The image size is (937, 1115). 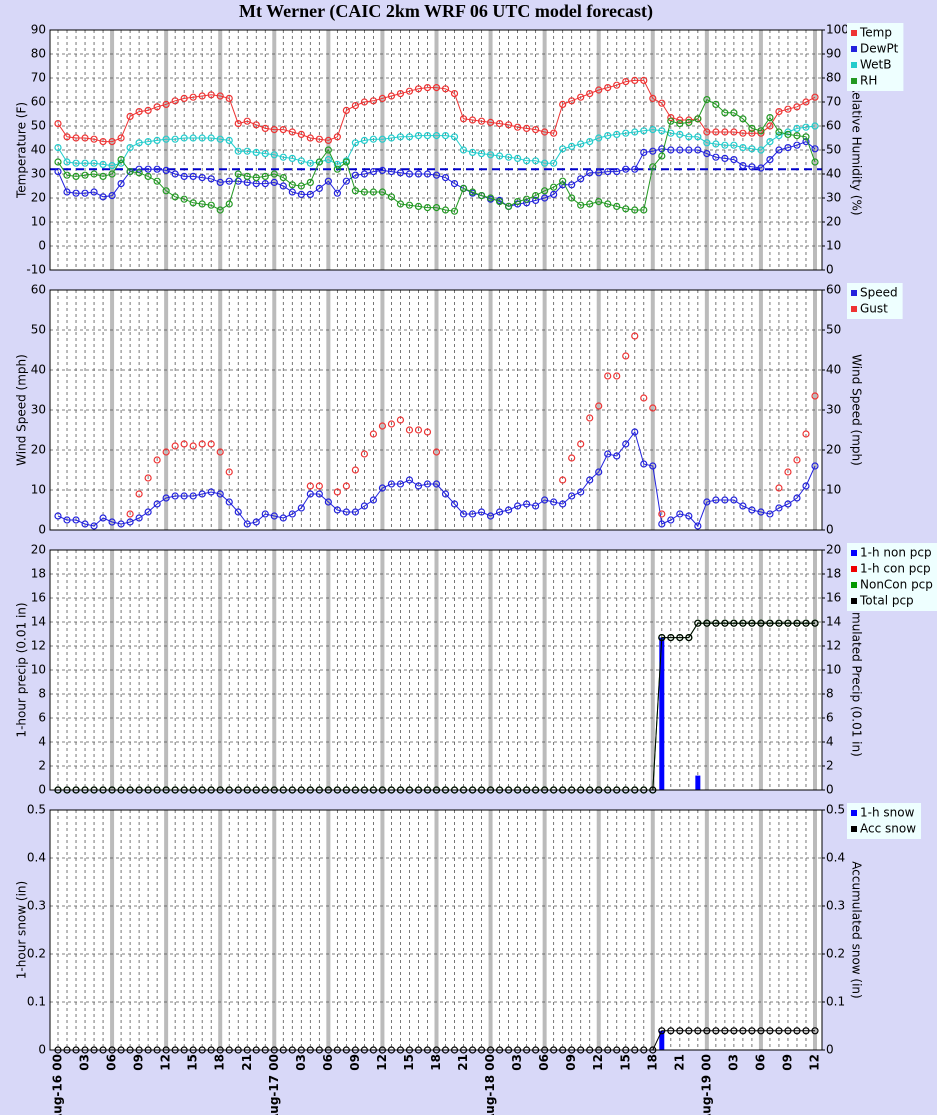 I want to click on y-tick-label: 0, so click(x=42, y=246).